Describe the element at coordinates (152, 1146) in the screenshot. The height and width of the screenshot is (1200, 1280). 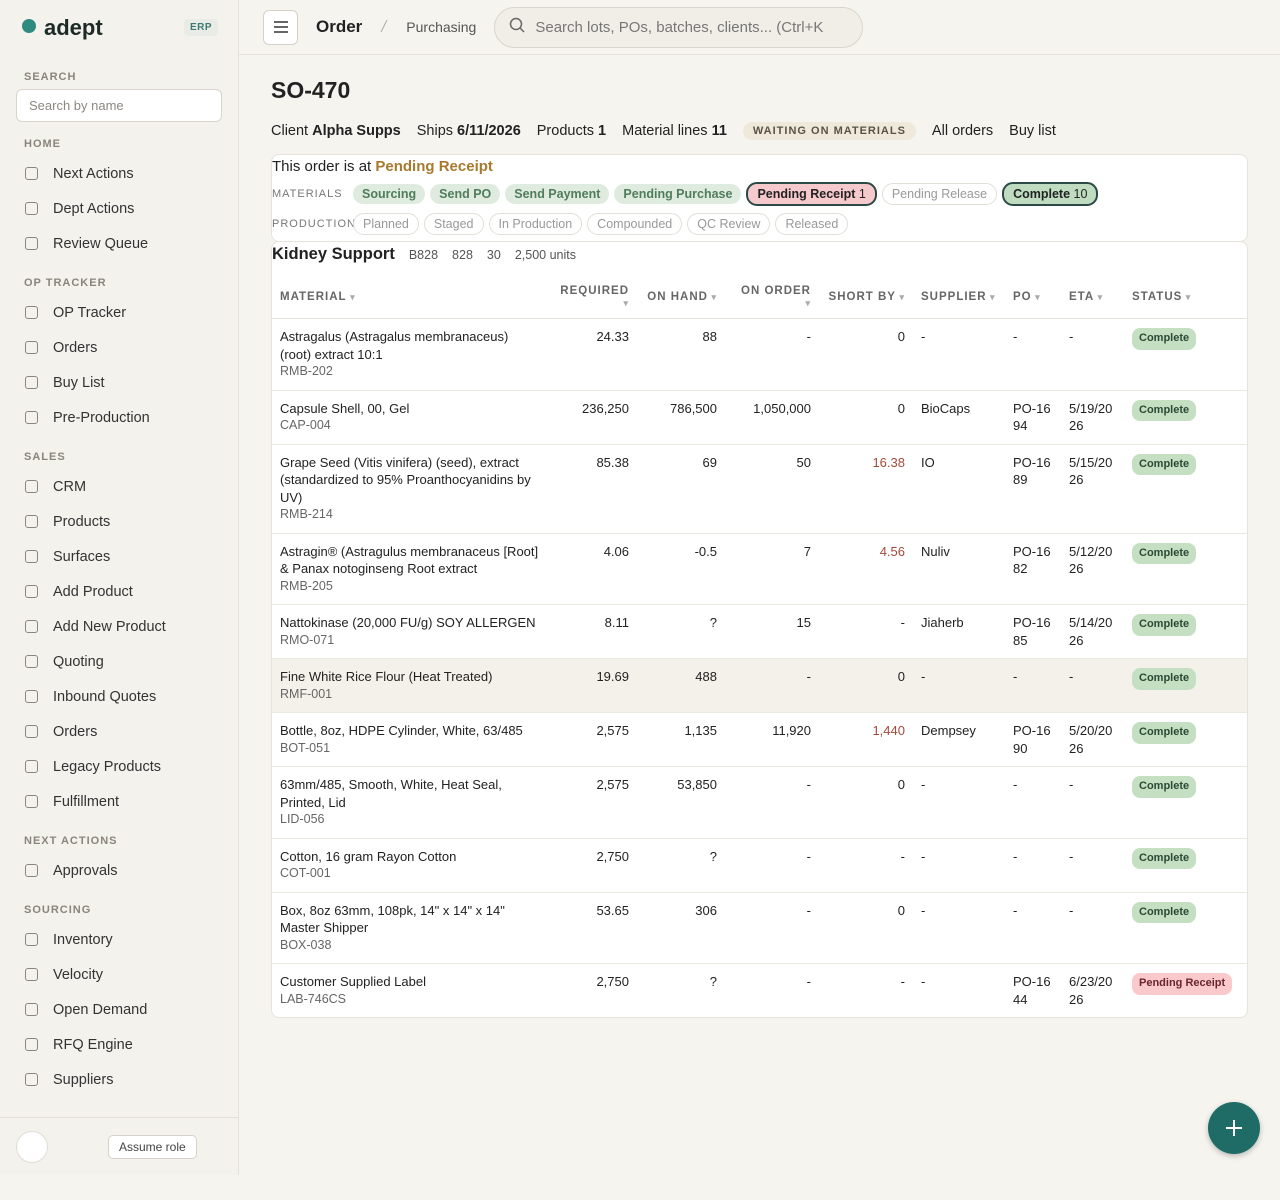
I see `assume-role: Assume role` at that location.